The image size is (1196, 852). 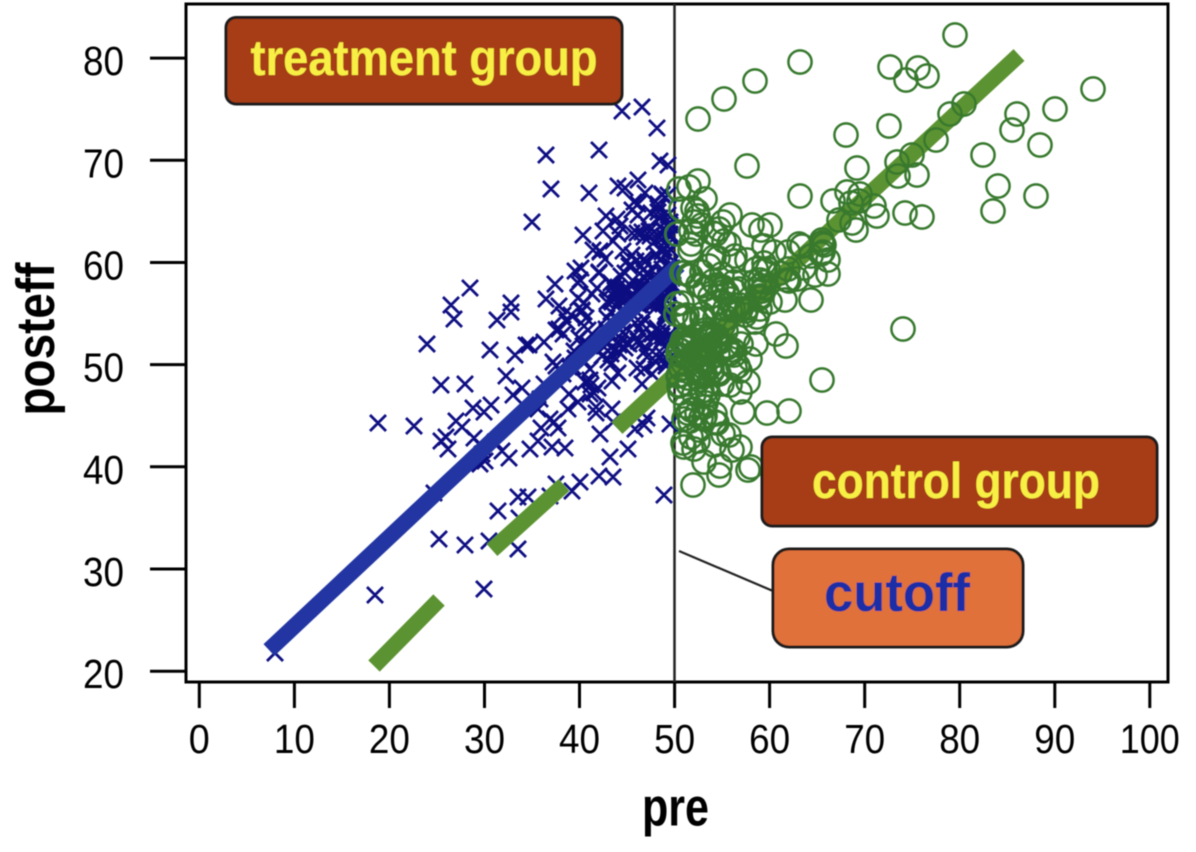 I want to click on svg-text: 0, so click(x=199, y=739).